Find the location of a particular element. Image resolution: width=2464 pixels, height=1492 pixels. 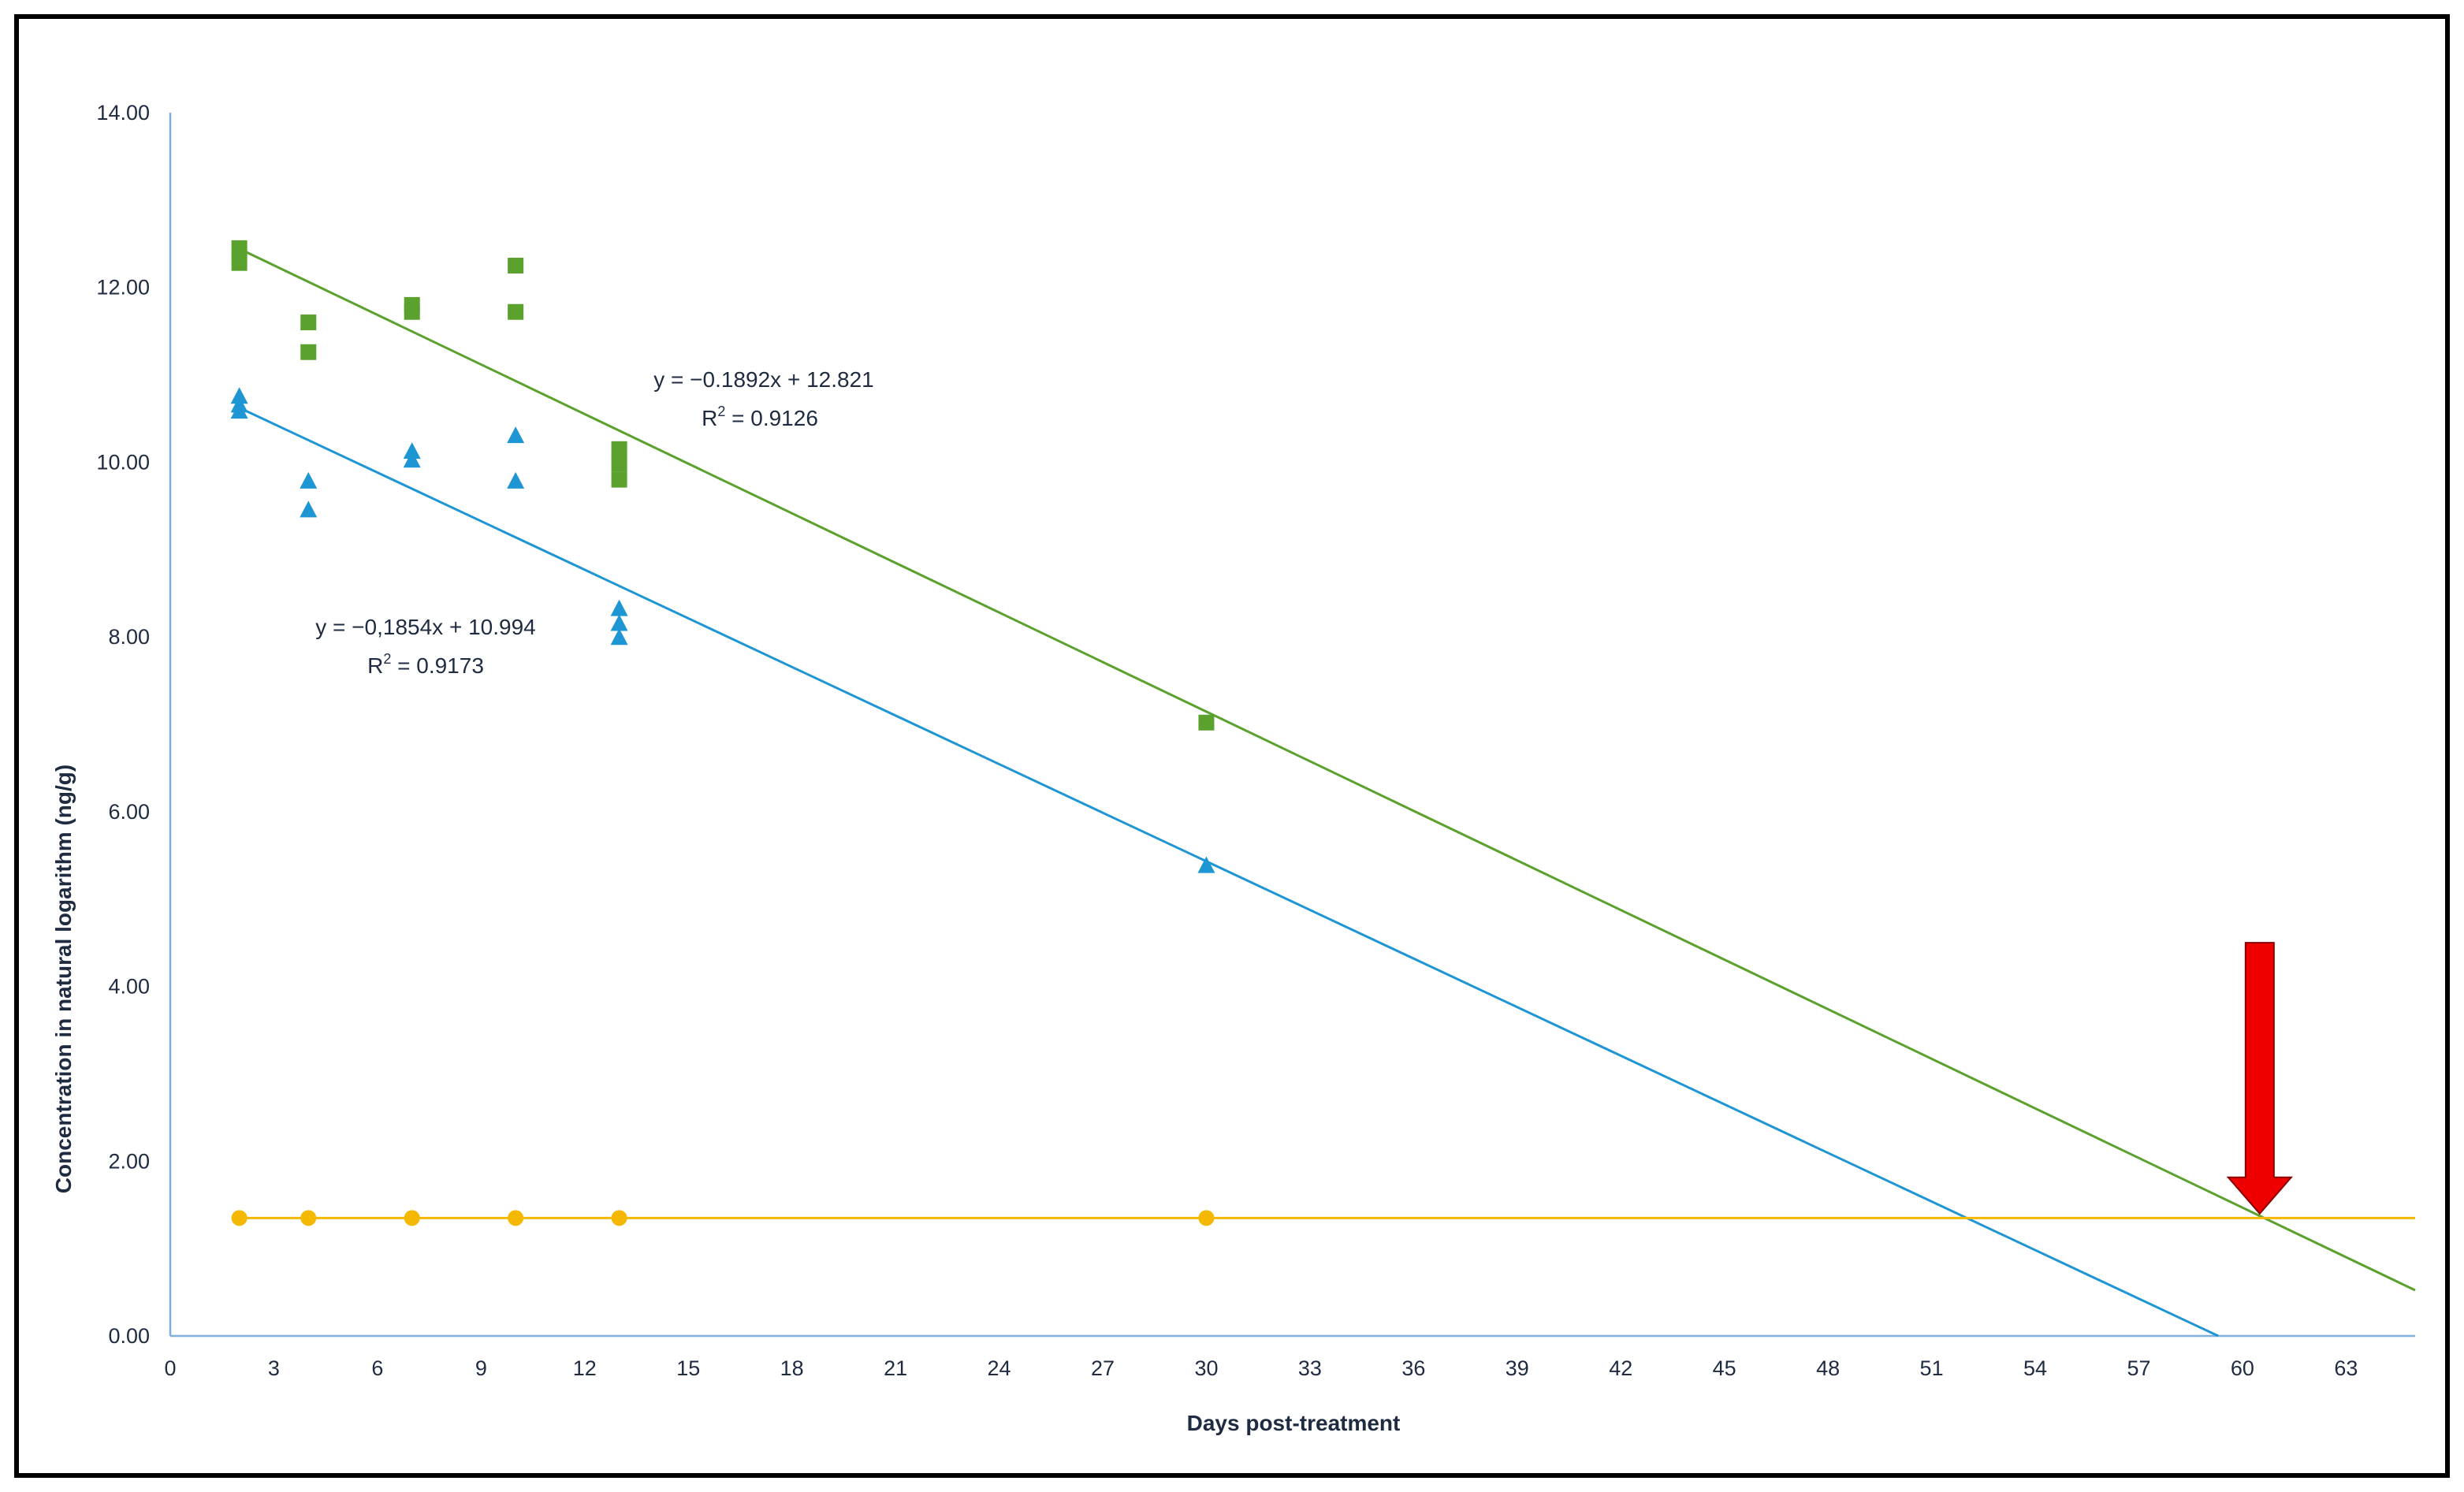

y-tick-label: 6.00 is located at coordinates (129, 812).